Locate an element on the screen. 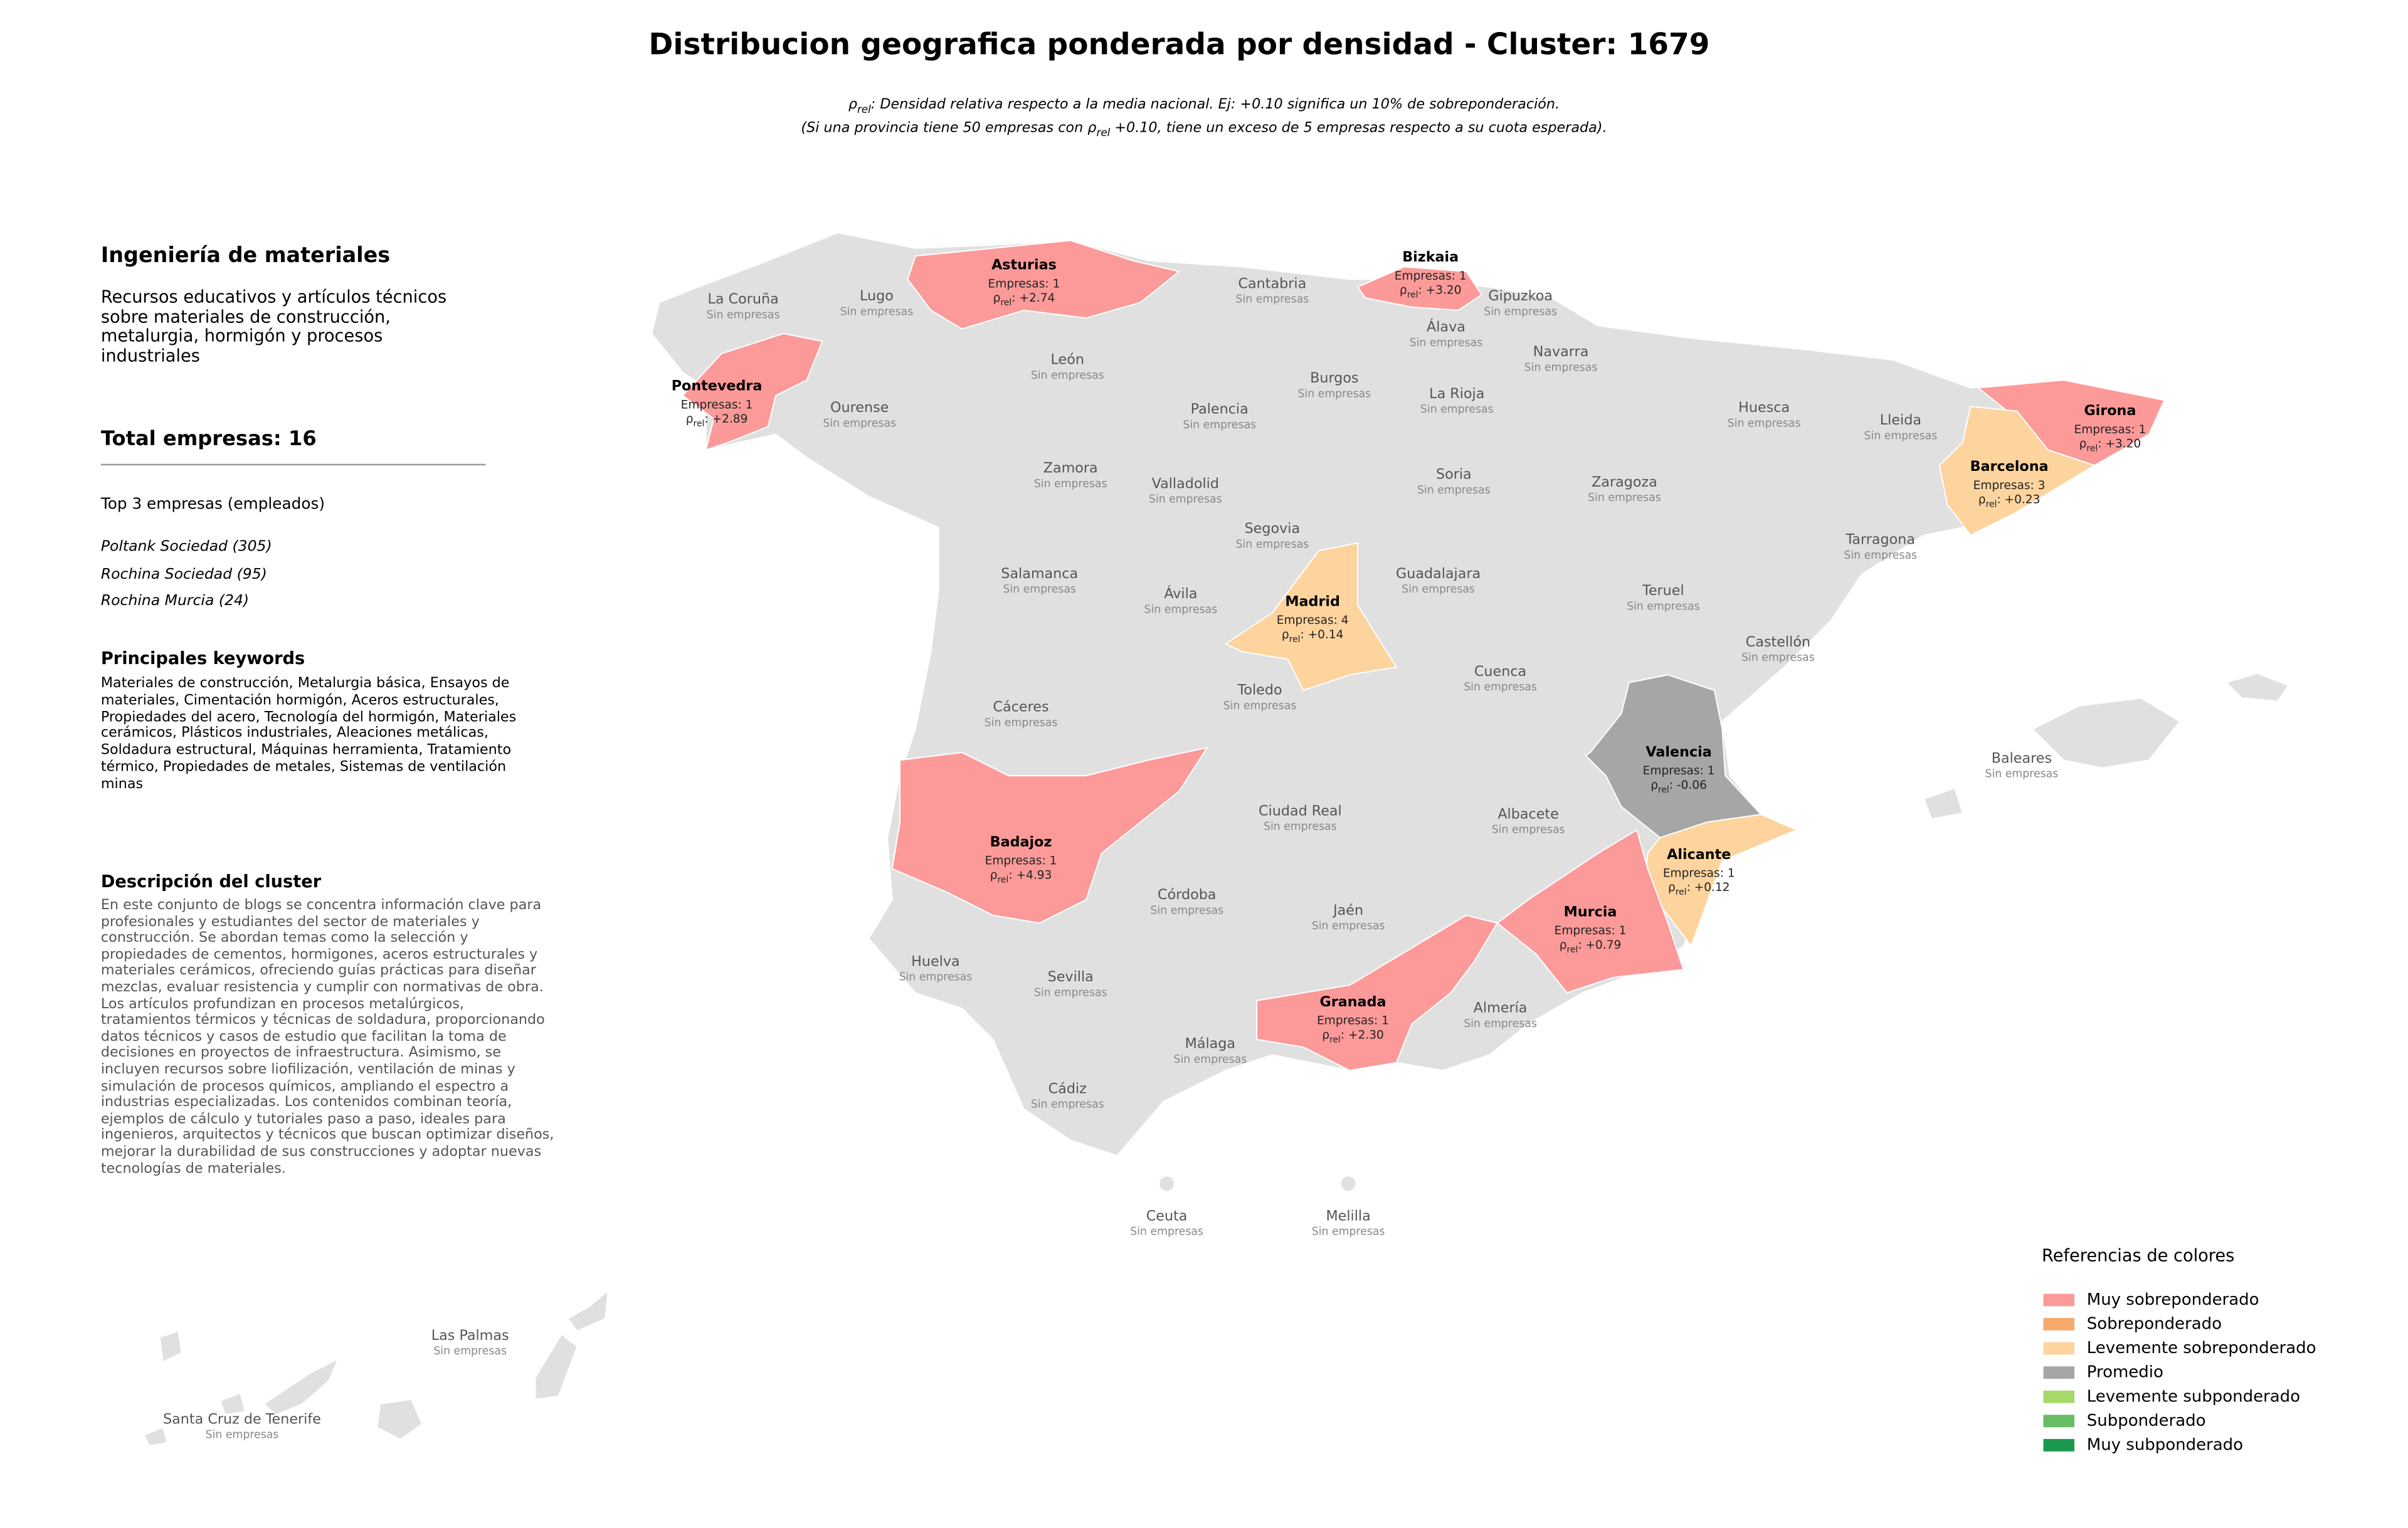  province-name: Bizkaia is located at coordinates (1430, 257).